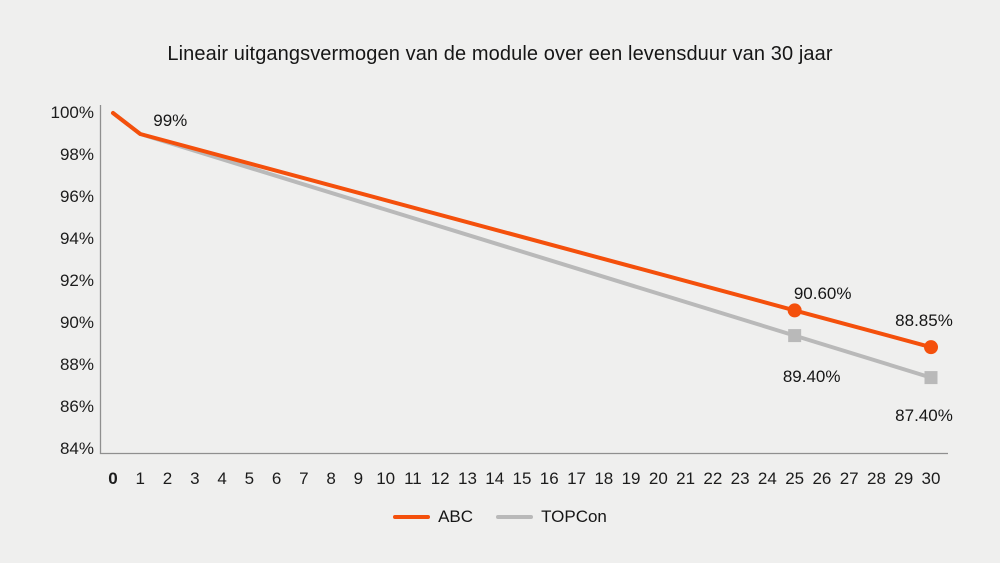  What do you see at coordinates (904, 478) in the screenshot?
I see `x-tick-label: 29` at bounding box center [904, 478].